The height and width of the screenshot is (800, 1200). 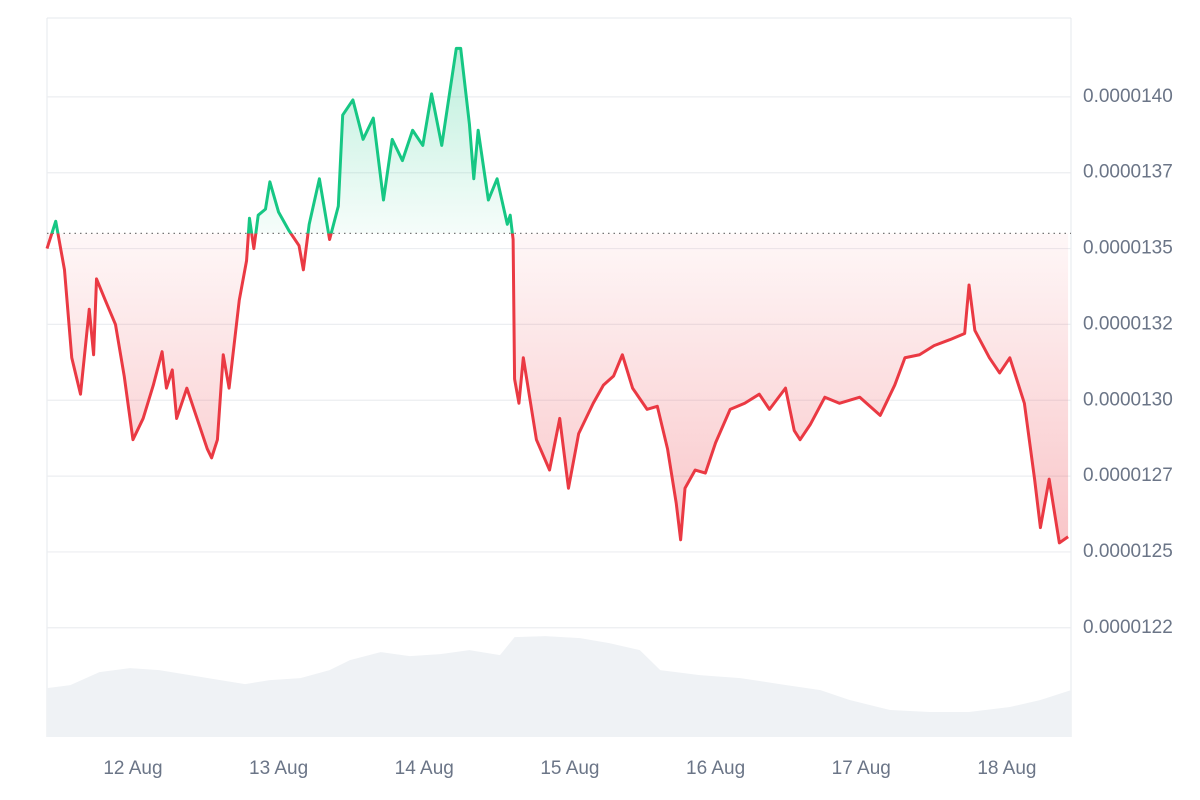 What do you see at coordinates (569, 768) in the screenshot?
I see `x-tick-label: 15 Aug` at bounding box center [569, 768].